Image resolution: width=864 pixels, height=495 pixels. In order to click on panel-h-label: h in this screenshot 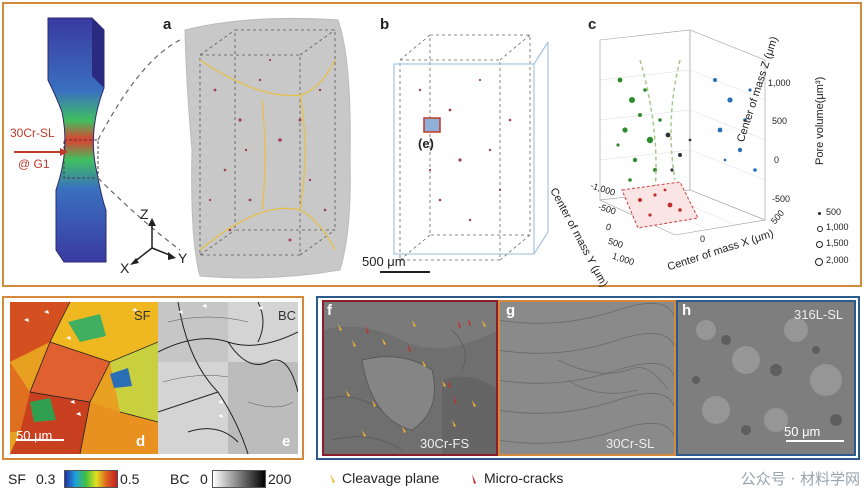, I will do `click(687, 310)`.